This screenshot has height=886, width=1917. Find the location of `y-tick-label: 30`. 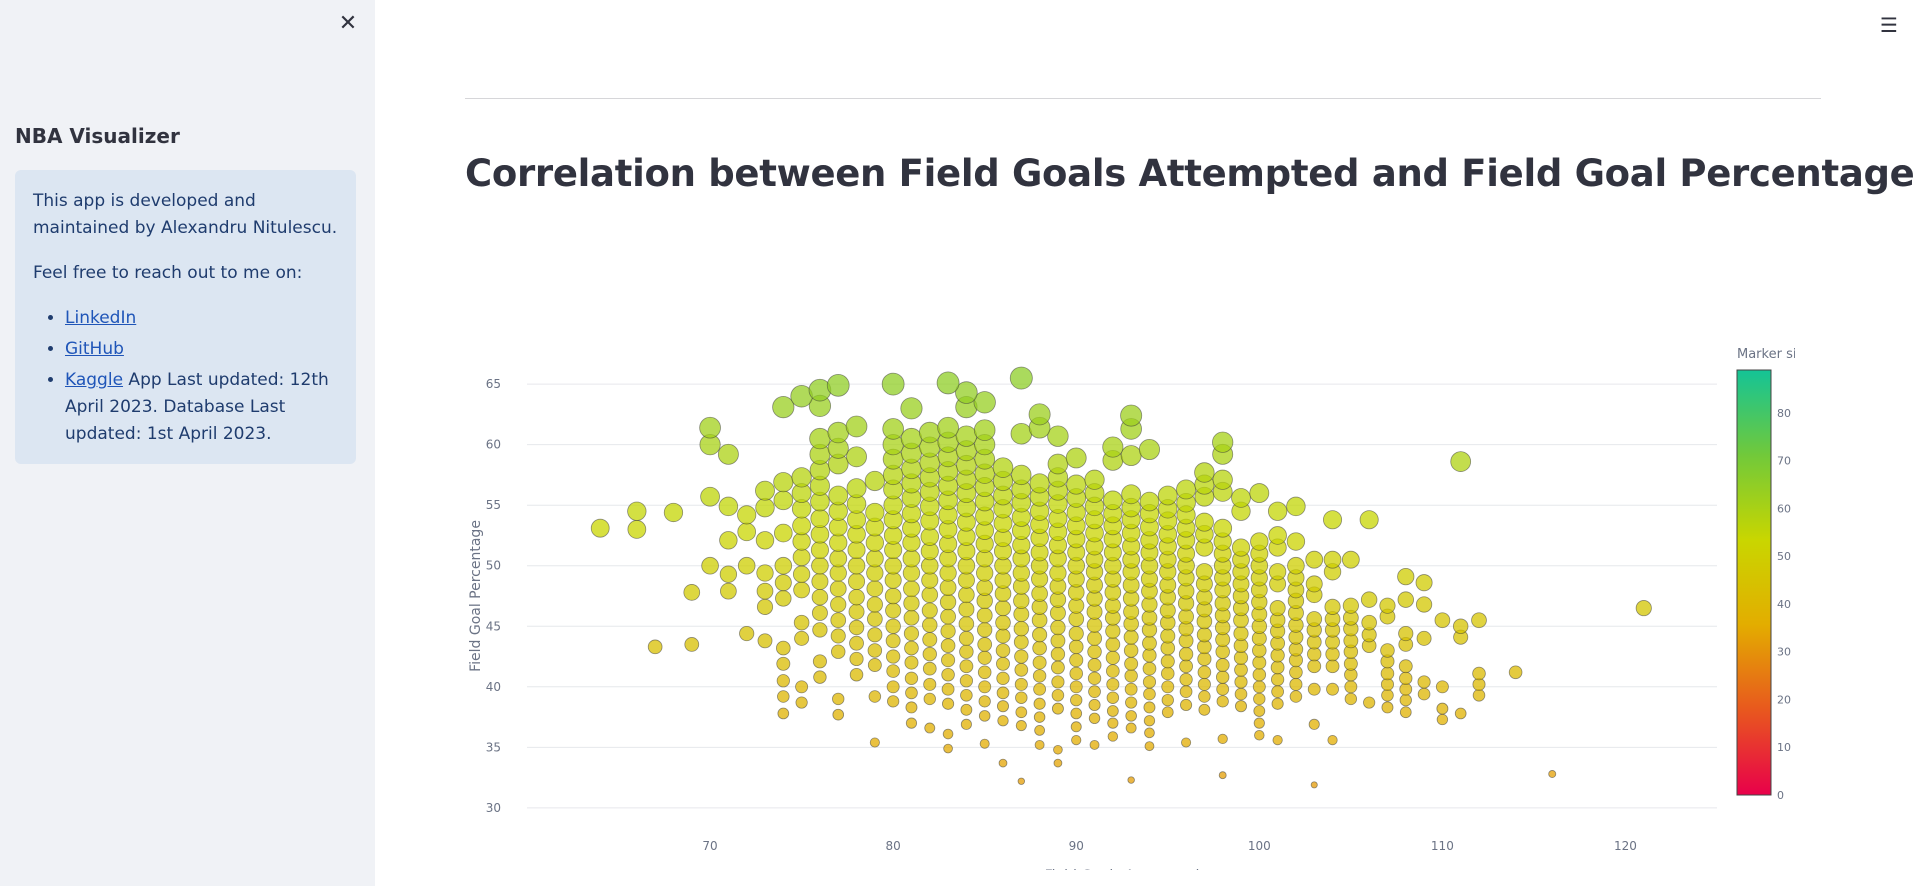

y-tick-label: 30 is located at coordinates (493, 808).